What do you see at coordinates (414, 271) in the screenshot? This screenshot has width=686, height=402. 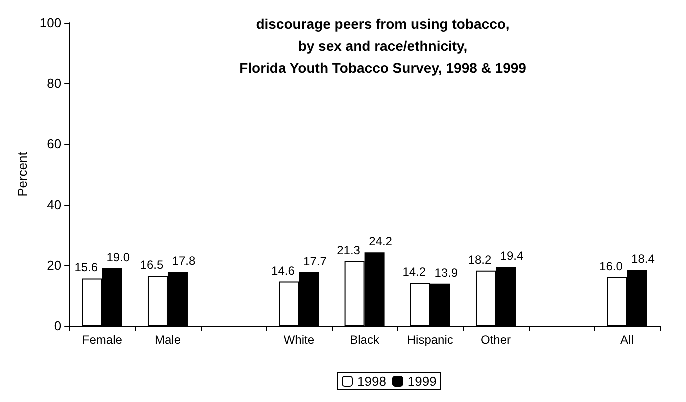 I see `data-label: 14.2` at bounding box center [414, 271].